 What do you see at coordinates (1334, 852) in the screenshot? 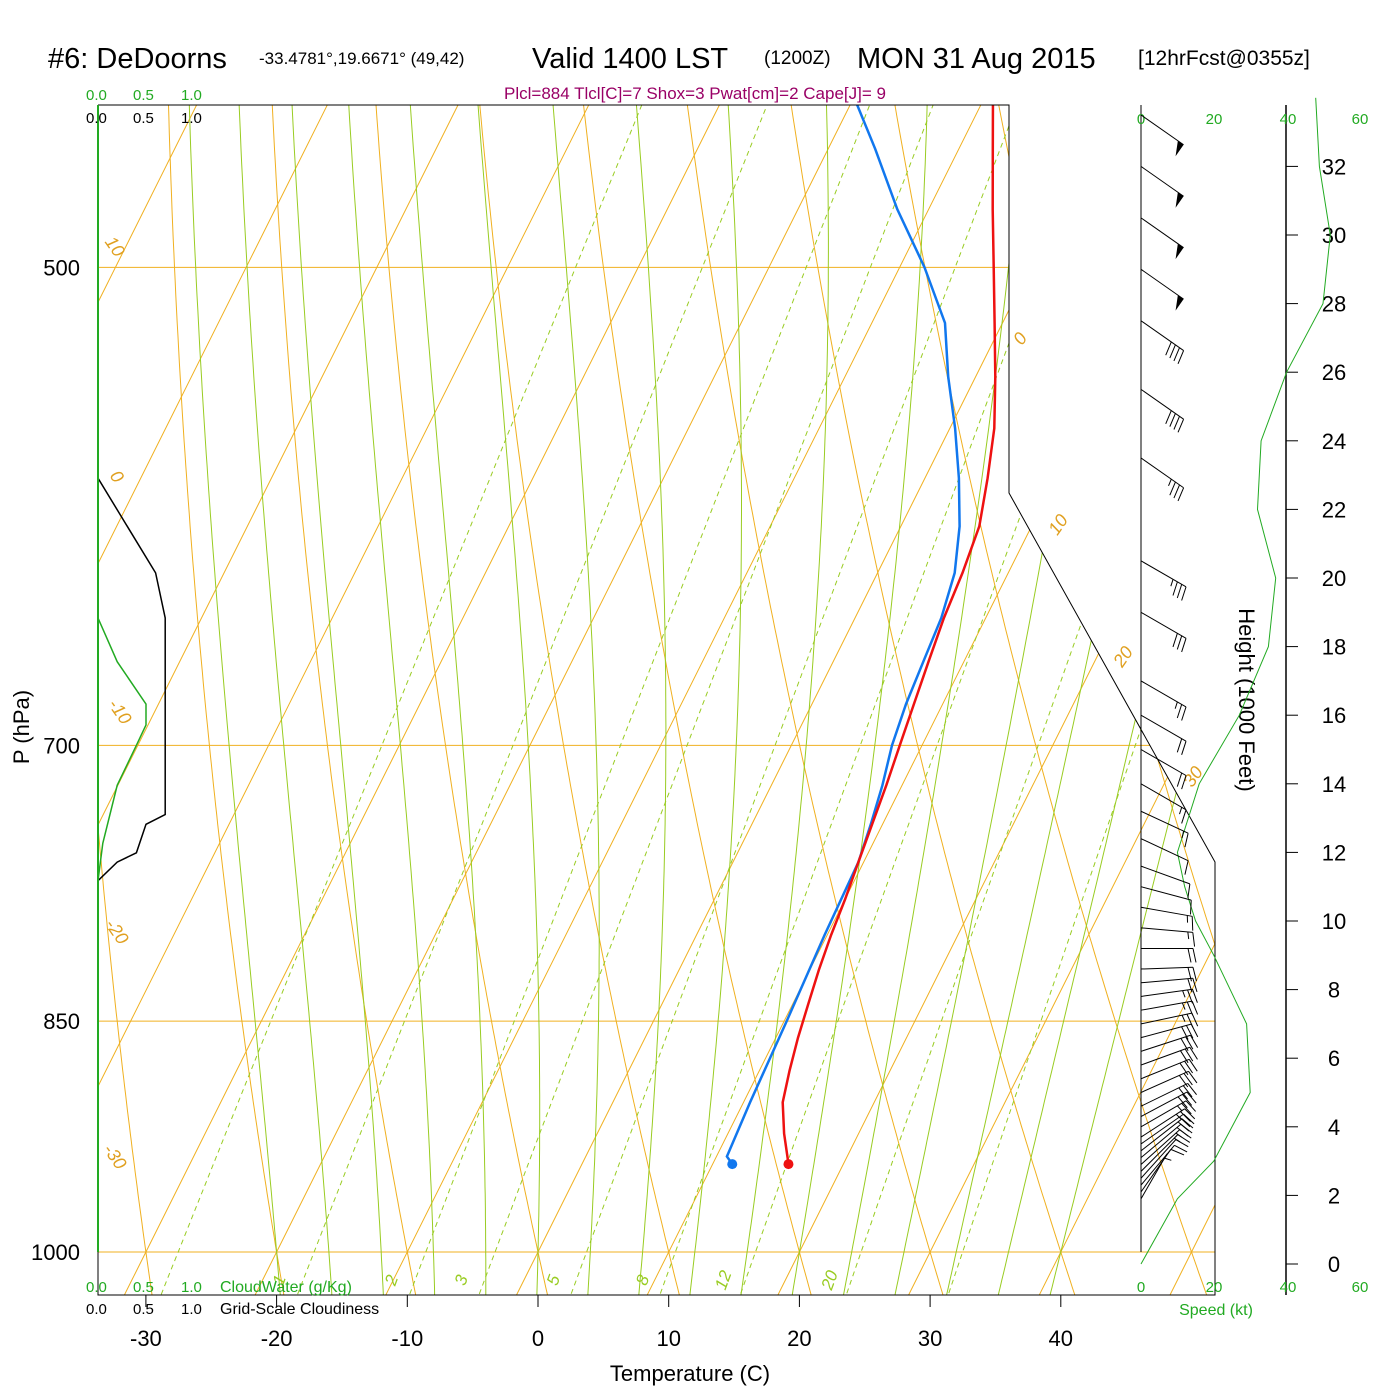
I see `height-tick-label: 12` at bounding box center [1334, 852].